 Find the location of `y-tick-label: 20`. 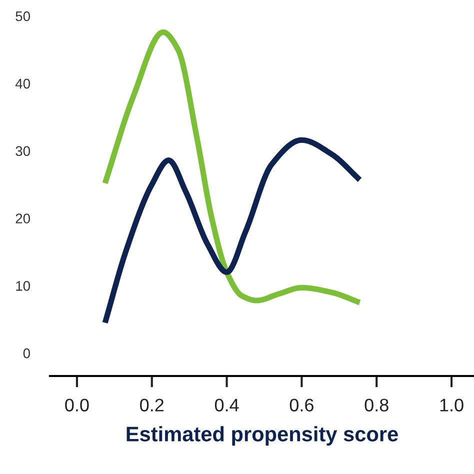

y-tick-label: 20 is located at coordinates (23, 219).